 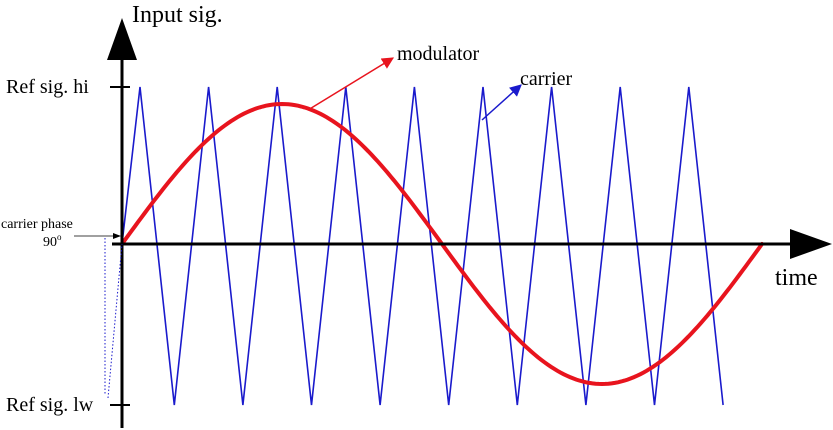 What do you see at coordinates (50, 405) in the screenshot?
I see `ref-low-label: Ref sig. lw` at bounding box center [50, 405].